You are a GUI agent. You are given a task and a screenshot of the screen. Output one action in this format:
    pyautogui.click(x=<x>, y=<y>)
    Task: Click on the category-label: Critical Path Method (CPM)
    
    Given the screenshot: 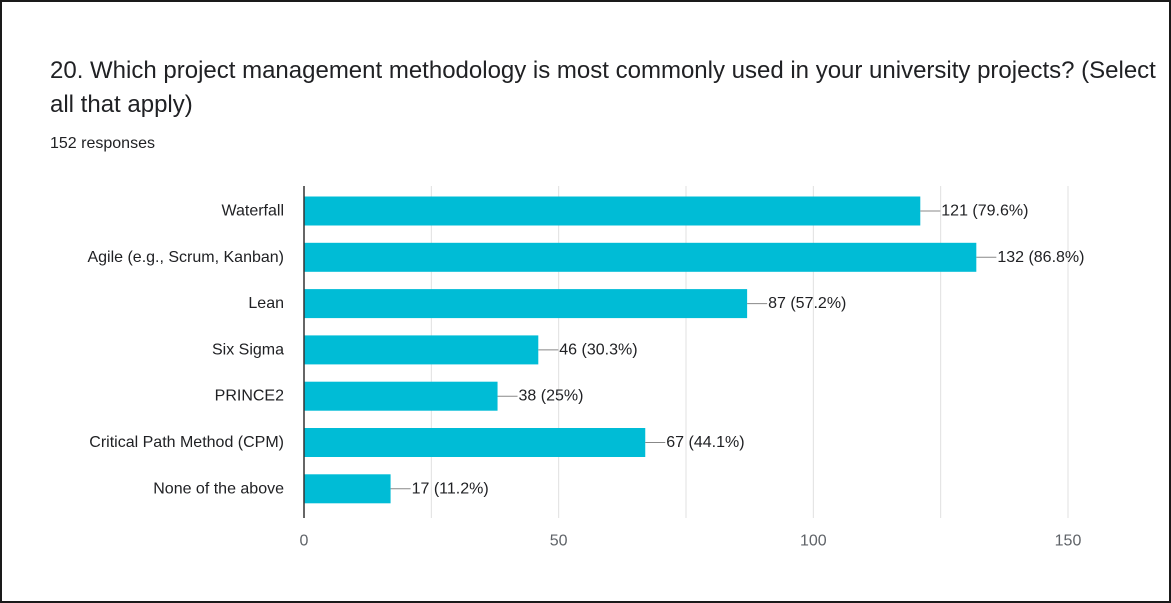 What is the action you would take?
    pyautogui.click(x=186, y=442)
    